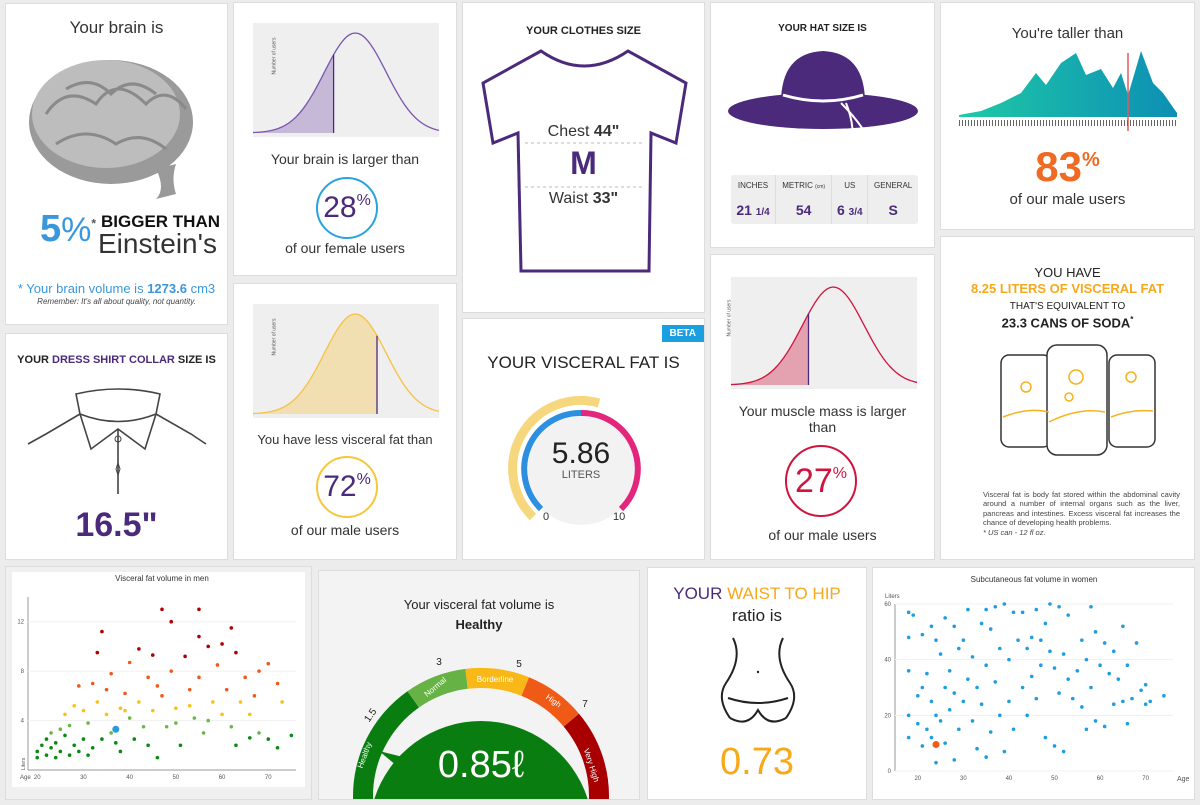  Describe the element at coordinates (345, 439) in the screenshot. I see `bell-text: You have less visceral fat than` at that location.